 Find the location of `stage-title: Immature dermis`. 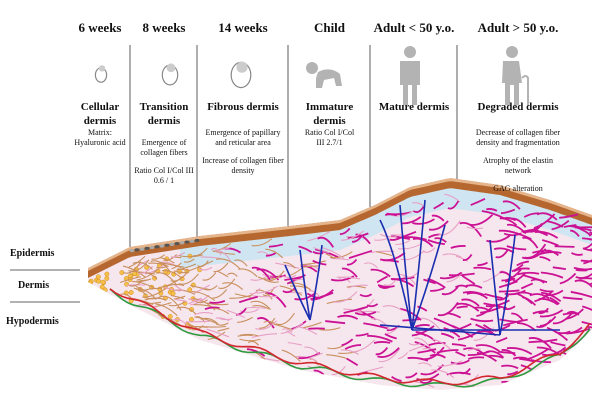

stage-title: Immature dermis is located at coordinates (329, 114).